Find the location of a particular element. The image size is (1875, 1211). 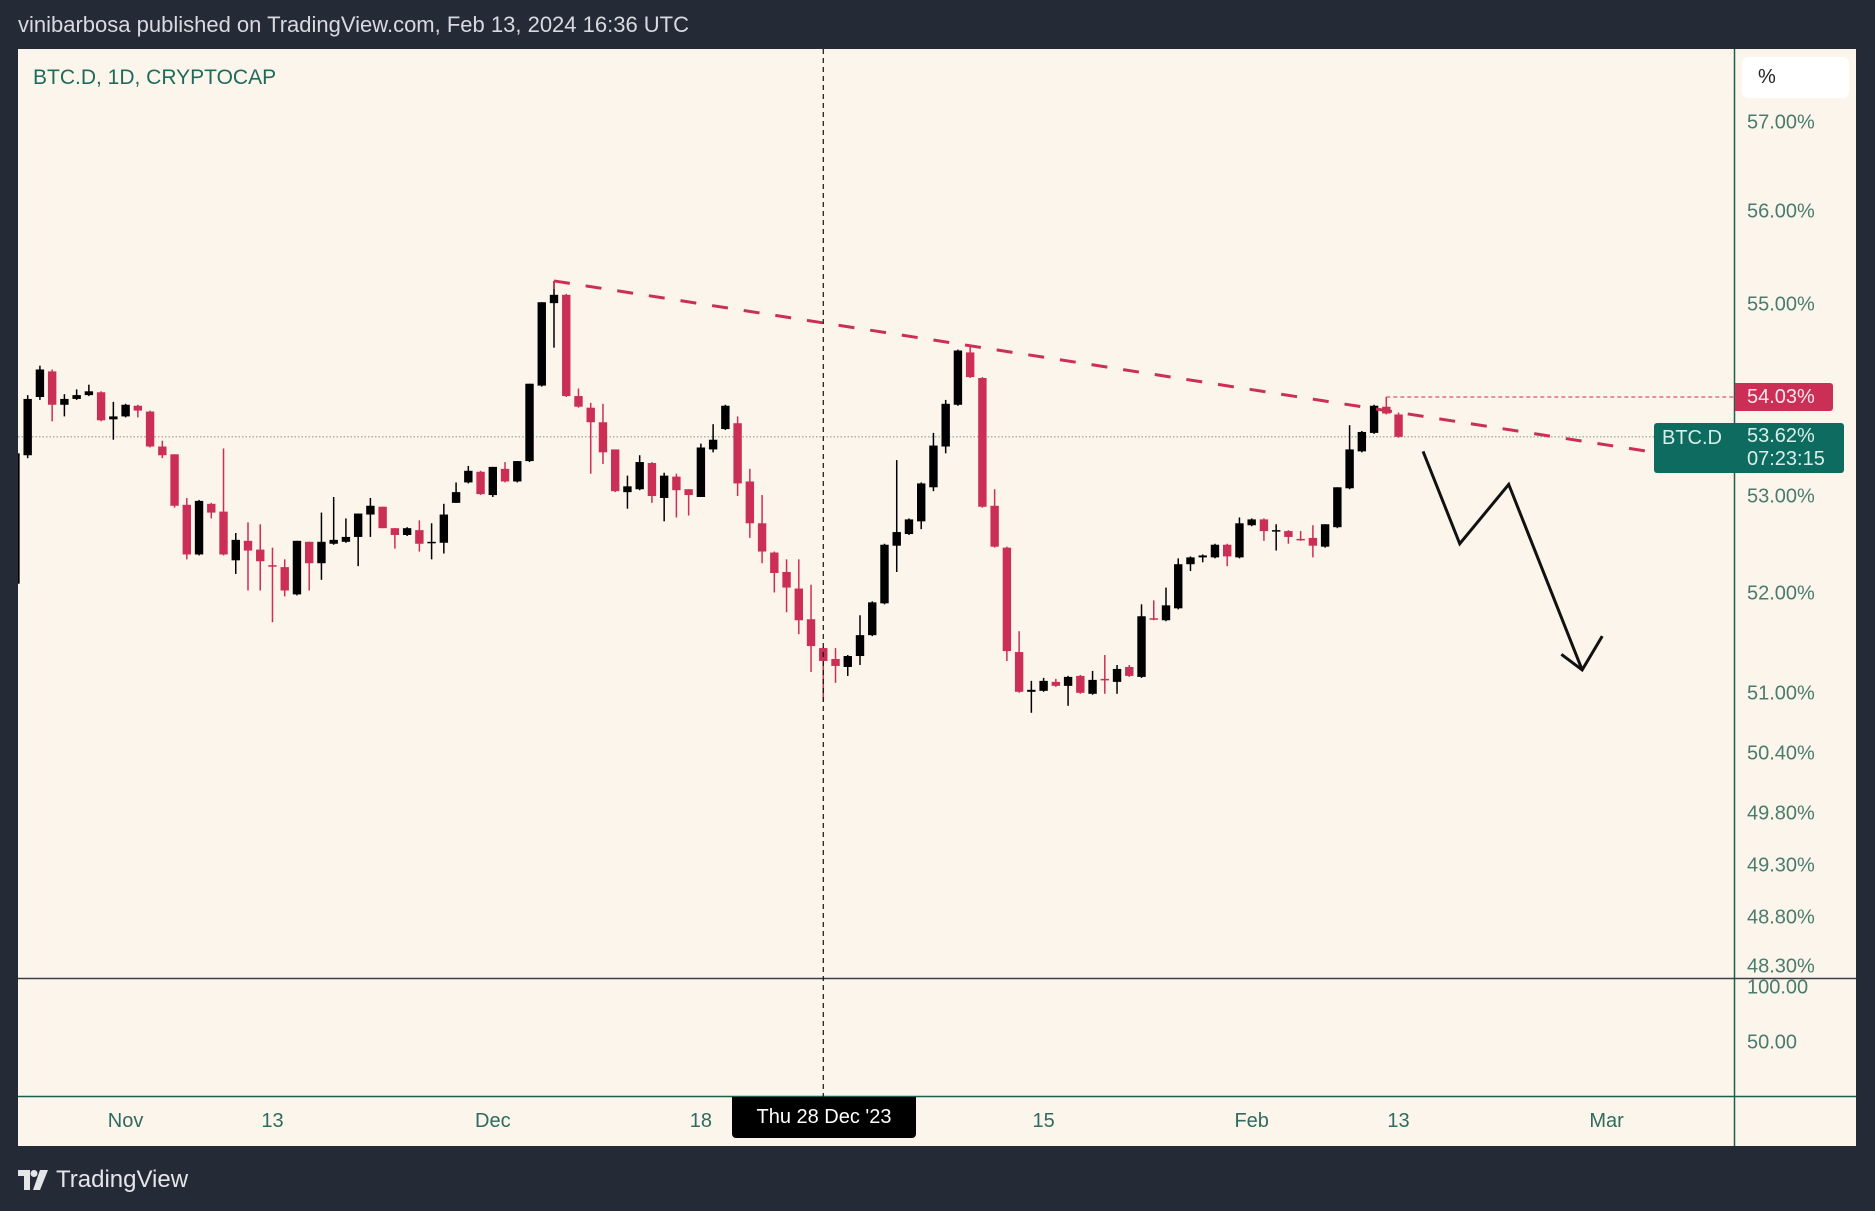

tradingview-logo: TradingView is located at coordinates (103, 1180).